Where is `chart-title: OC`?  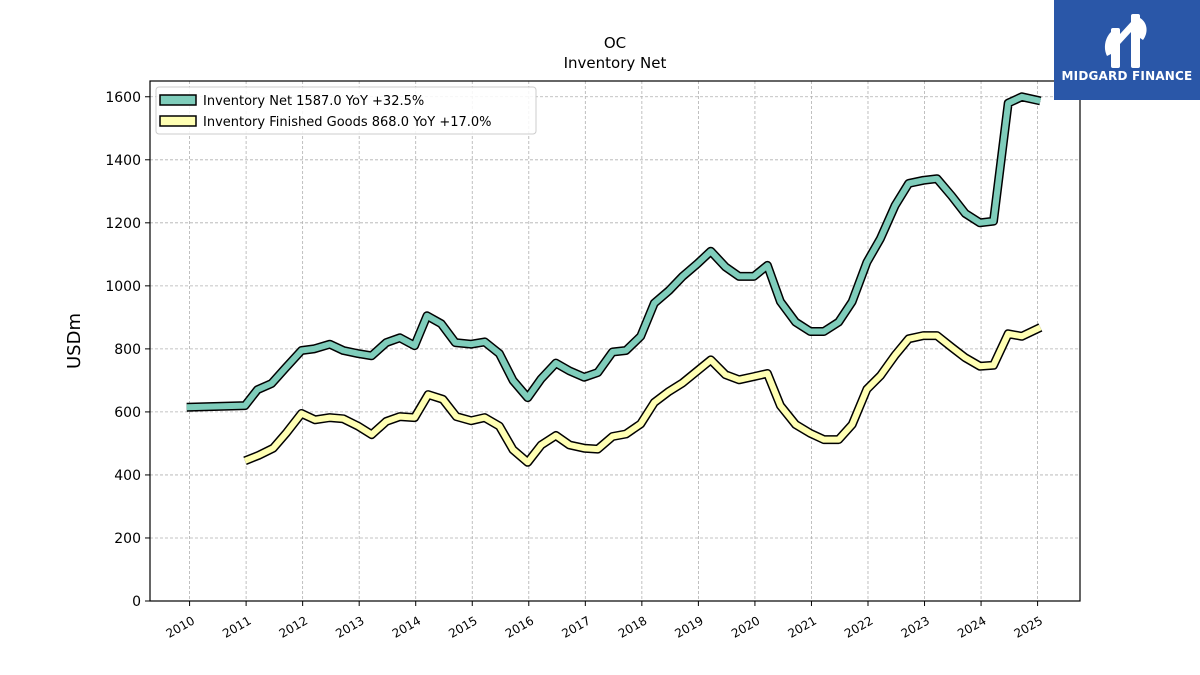
chart-title: OC is located at coordinates (615, 43).